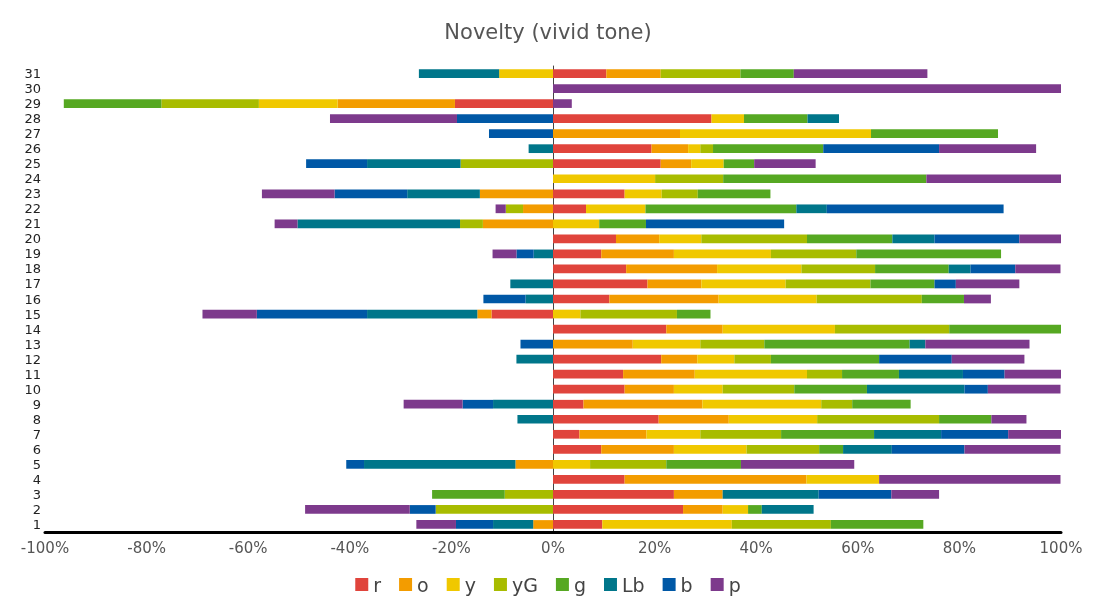 The height and width of the screenshot is (609, 1096). What do you see at coordinates (36, 479) in the screenshot?
I see `y-tick-label: 4` at bounding box center [36, 479].